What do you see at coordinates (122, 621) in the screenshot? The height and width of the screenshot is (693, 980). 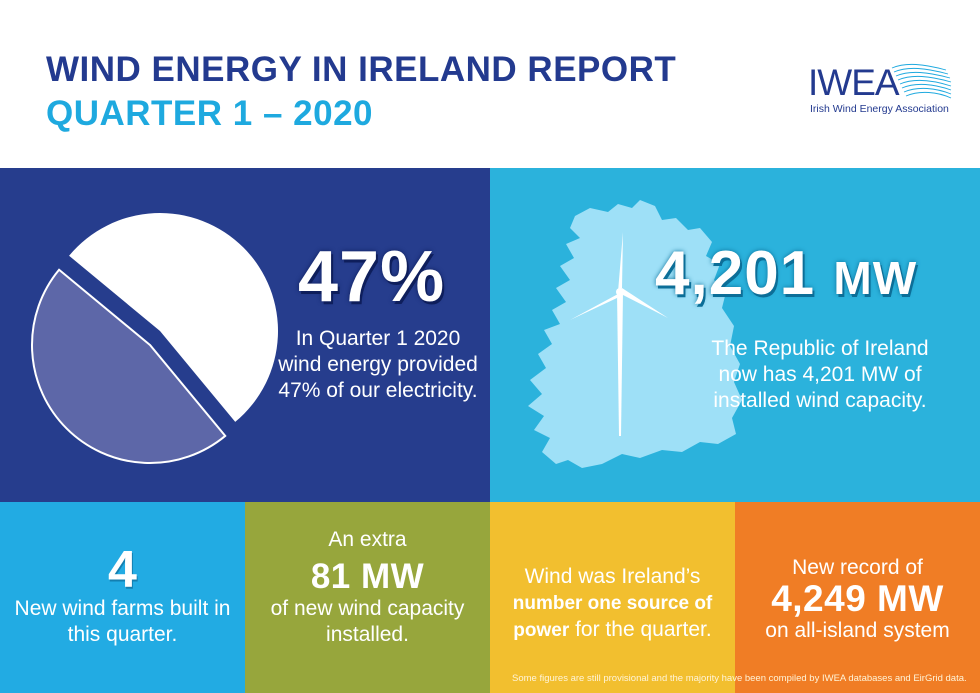 I see `new-farms-description: New wind farms built in this quarter.` at bounding box center [122, 621].